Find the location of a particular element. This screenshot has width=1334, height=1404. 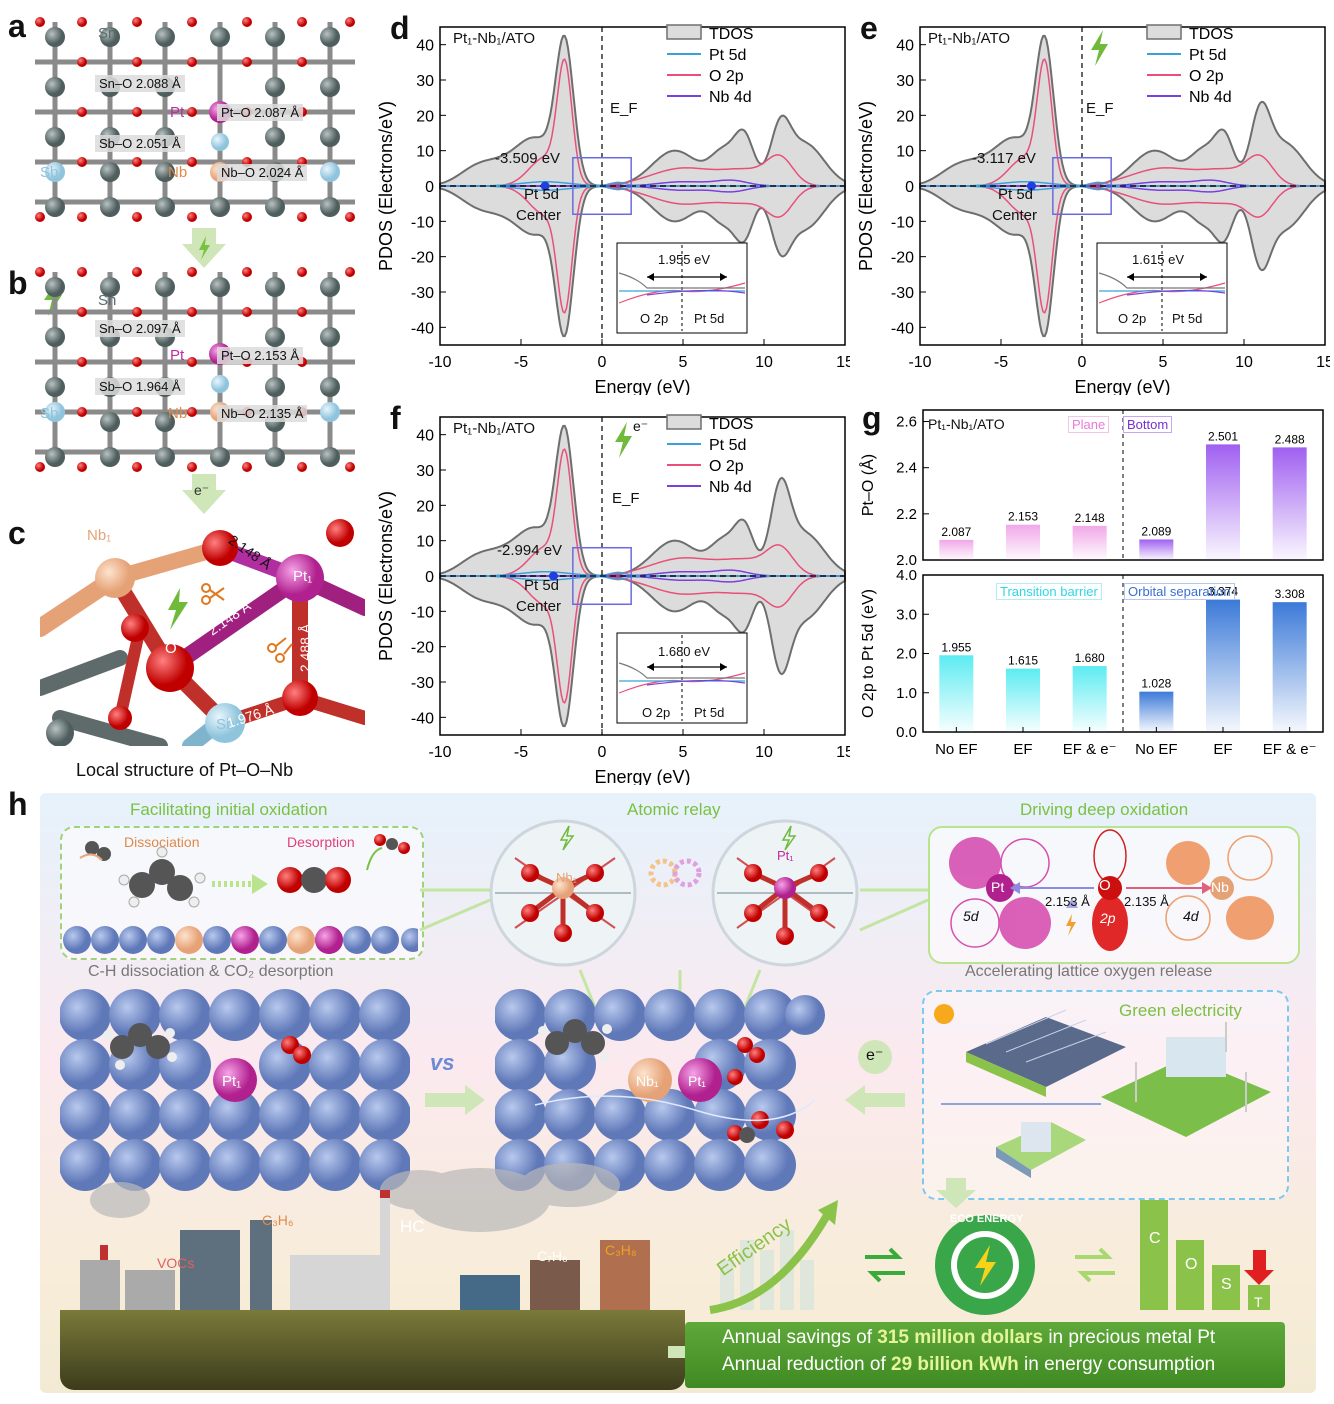

bond-label: Sb–O 1.964 Å is located at coordinates (140, 386).